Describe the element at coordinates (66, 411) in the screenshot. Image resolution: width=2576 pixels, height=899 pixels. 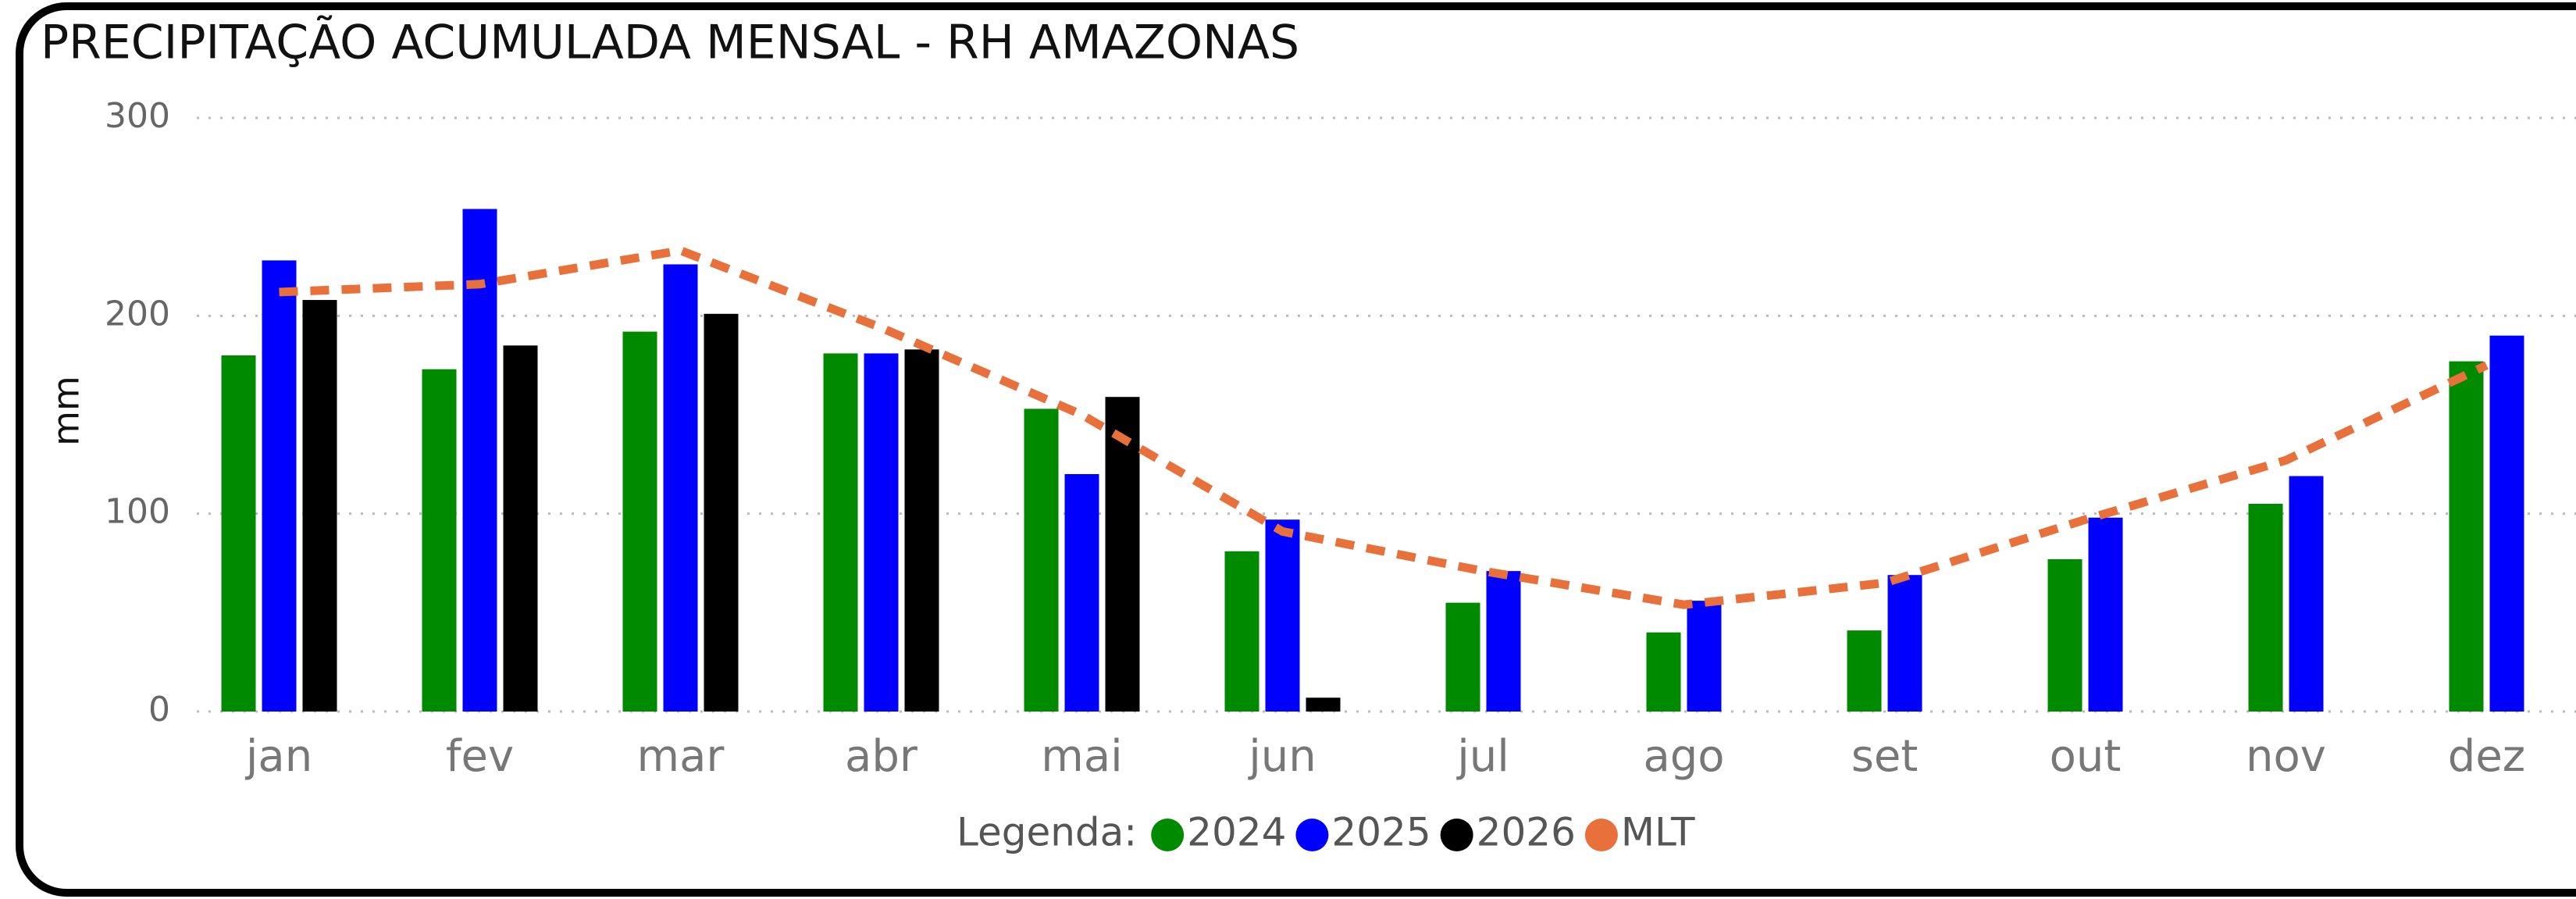
I see `y-axis-label: mm` at that location.